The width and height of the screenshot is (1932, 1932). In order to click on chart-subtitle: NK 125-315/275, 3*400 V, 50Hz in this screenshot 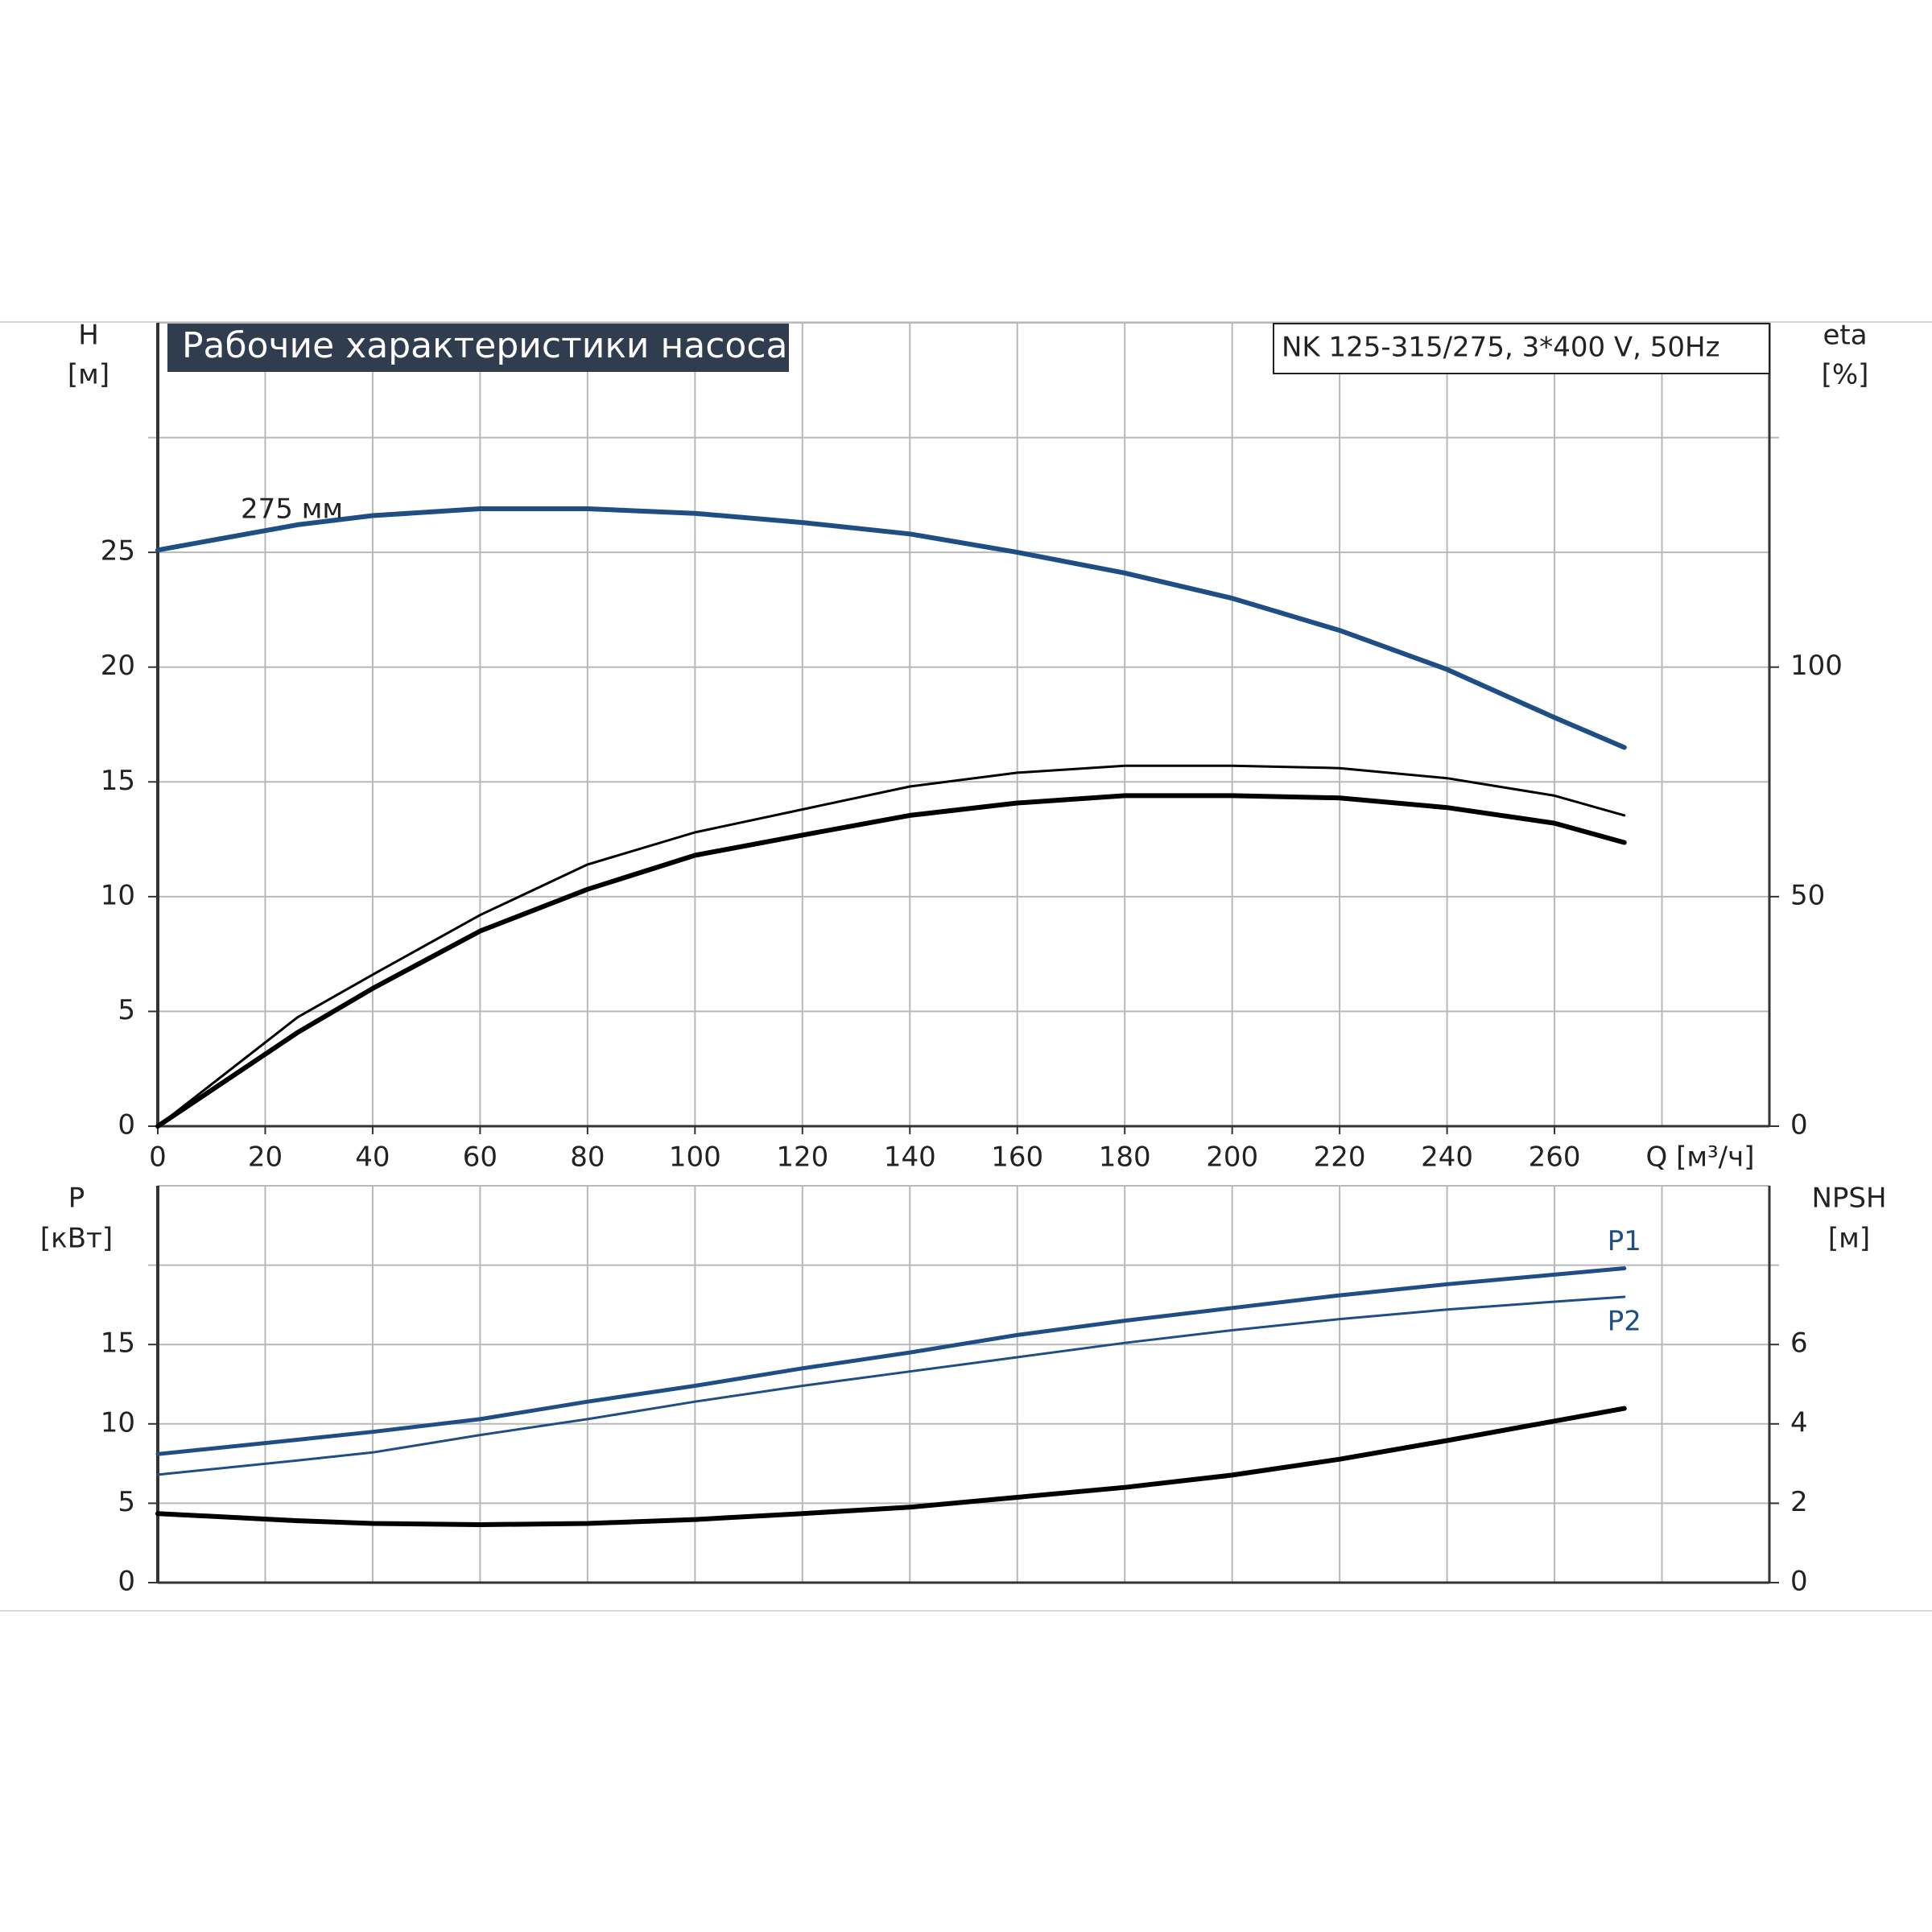, I will do `click(1500, 348)`.